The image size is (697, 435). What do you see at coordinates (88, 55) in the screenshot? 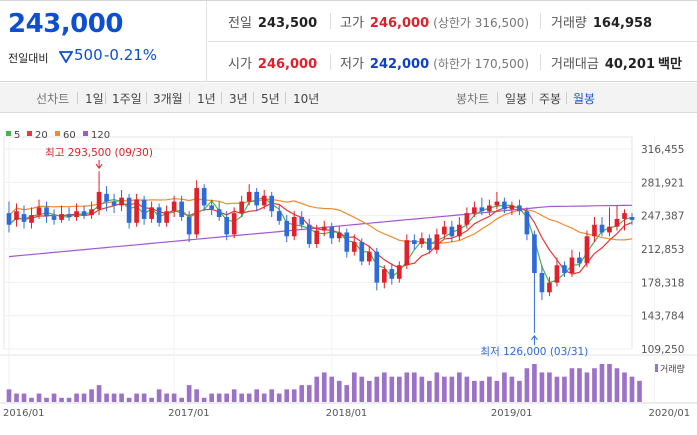
I see `change-value: 500` at bounding box center [88, 55].